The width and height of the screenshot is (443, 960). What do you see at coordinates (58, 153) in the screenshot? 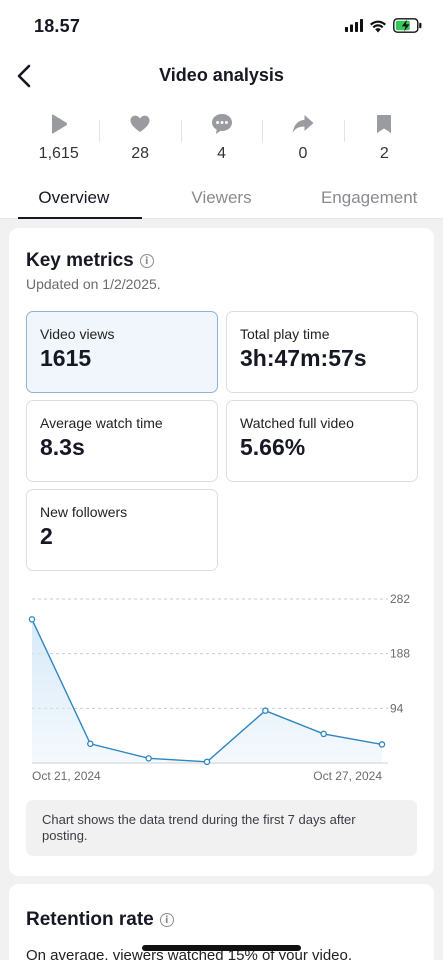
I see `stat-views-value: 1,615` at bounding box center [58, 153].